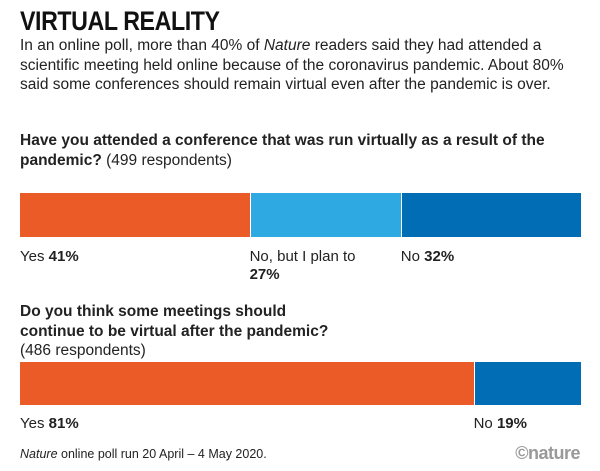 This screenshot has height=471, width=600. What do you see at coordinates (325, 215) in the screenshot?
I see `bar-segment-no-but-i-plan-to` at bounding box center [325, 215].